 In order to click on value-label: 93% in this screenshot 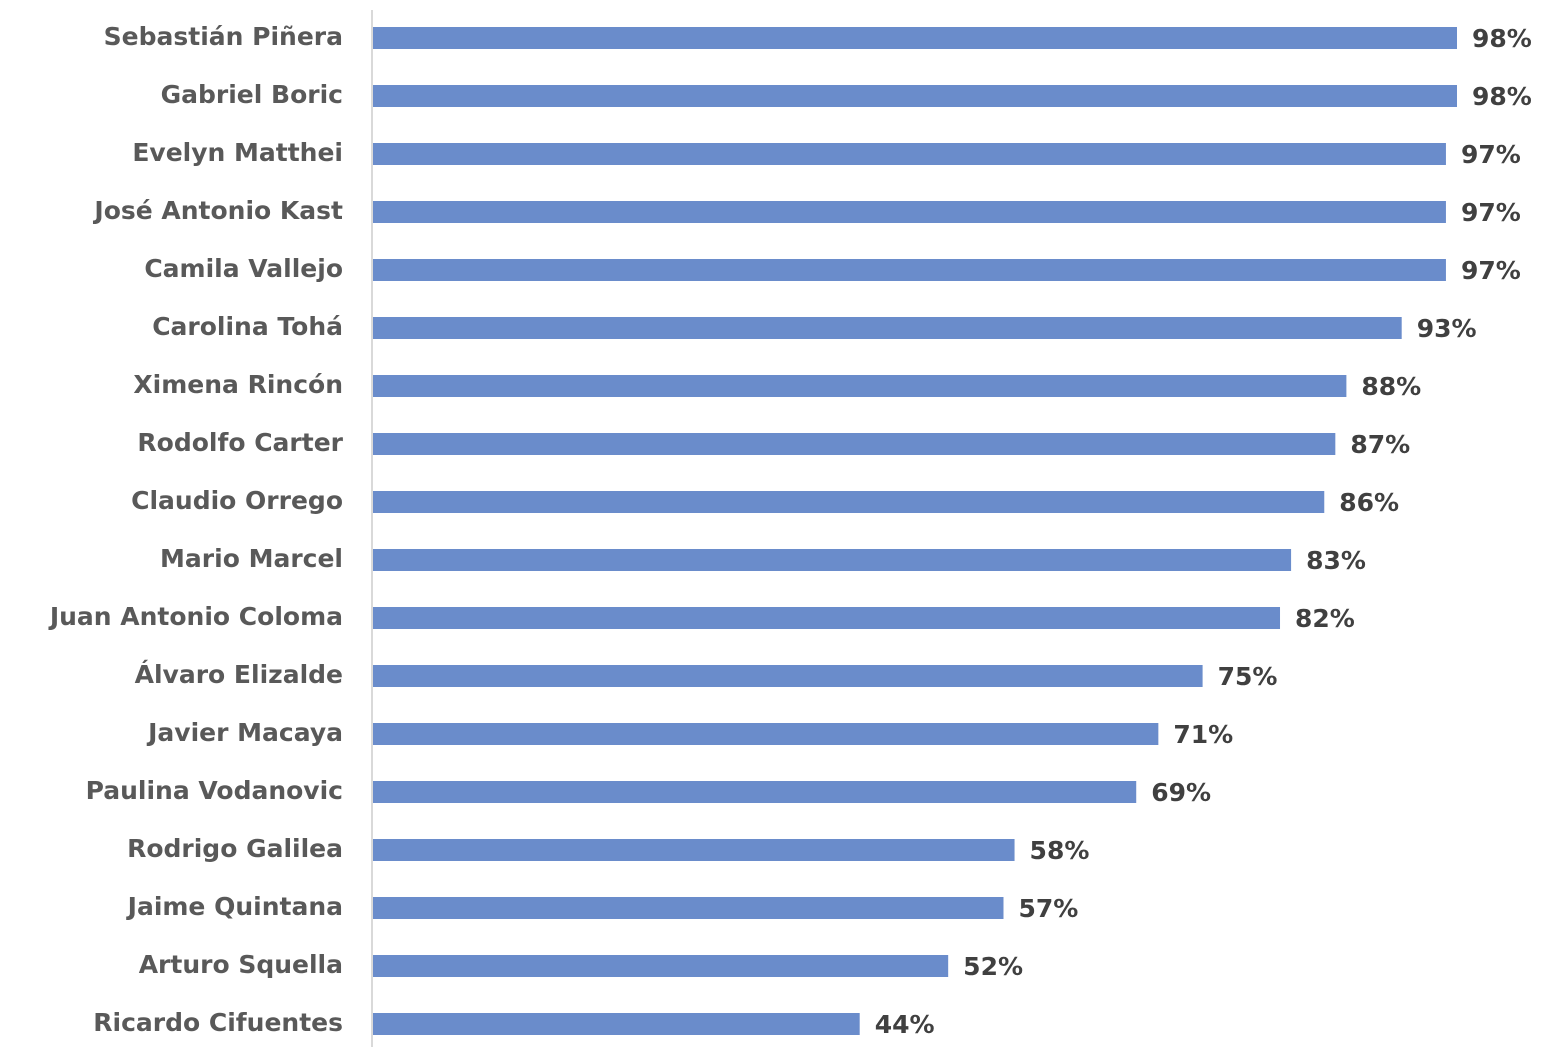, I will do `click(1447, 328)`.